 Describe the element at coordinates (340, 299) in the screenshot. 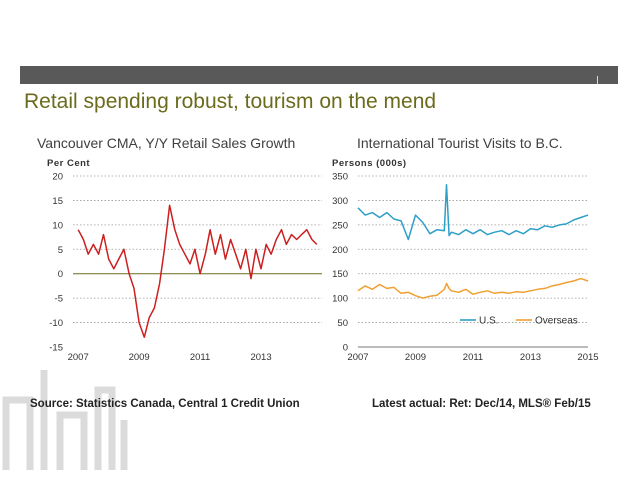

I see `y-tick-label: 100` at that location.